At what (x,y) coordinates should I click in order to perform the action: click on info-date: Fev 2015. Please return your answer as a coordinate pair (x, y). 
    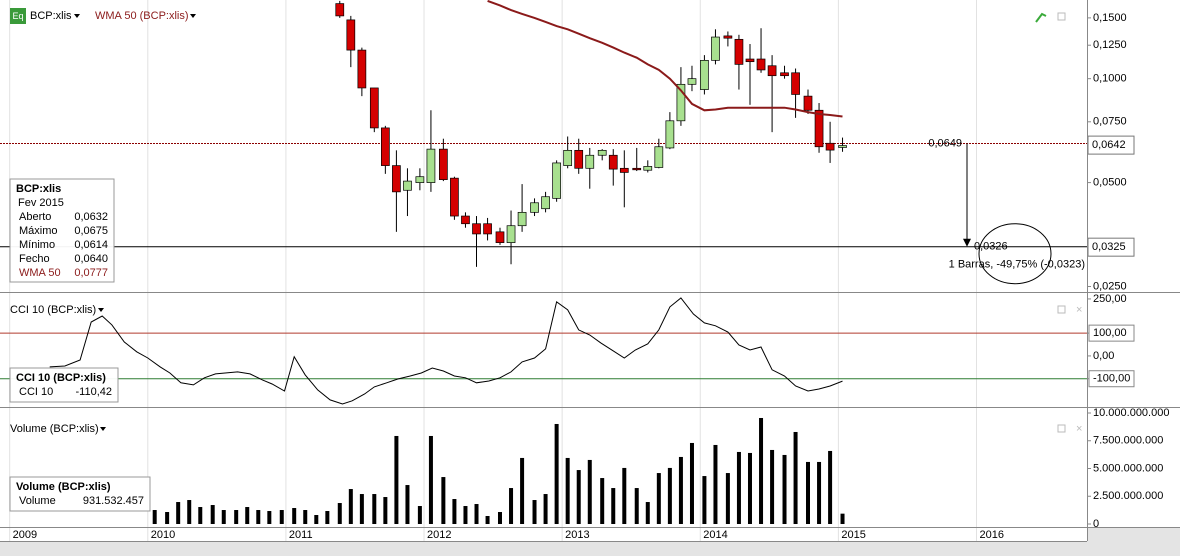
    Looking at the image, I should click on (41, 203).